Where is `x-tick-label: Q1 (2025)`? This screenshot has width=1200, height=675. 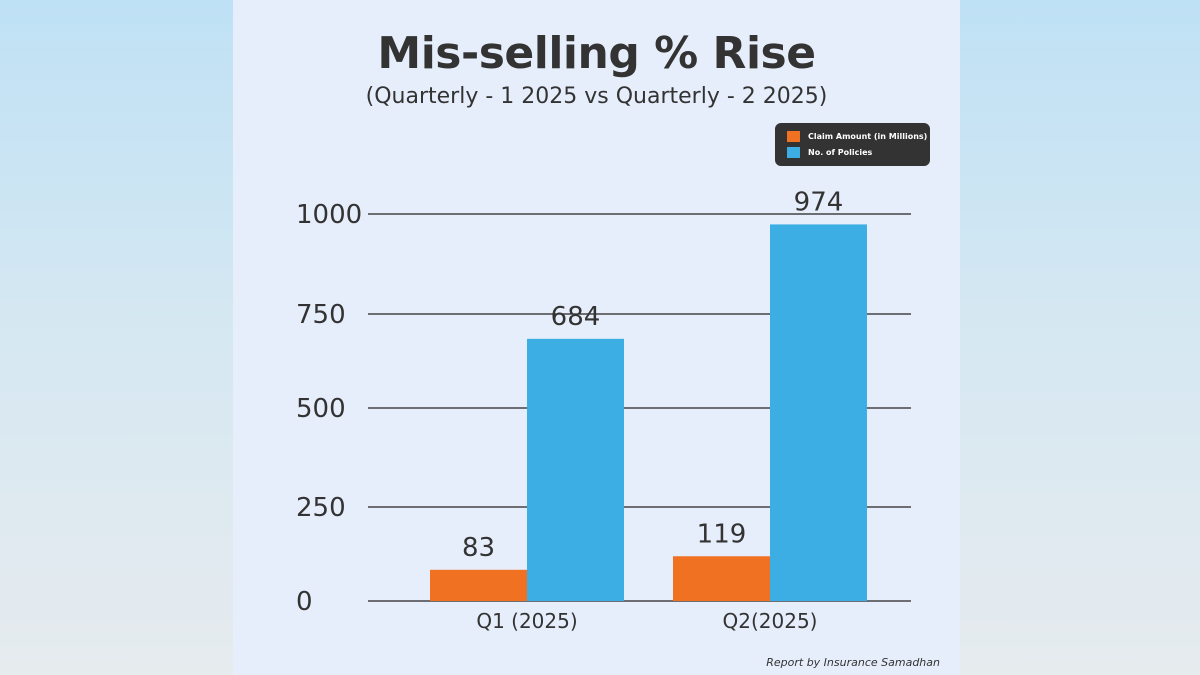 x-tick-label: Q1 (2025) is located at coordinates (526, 621).